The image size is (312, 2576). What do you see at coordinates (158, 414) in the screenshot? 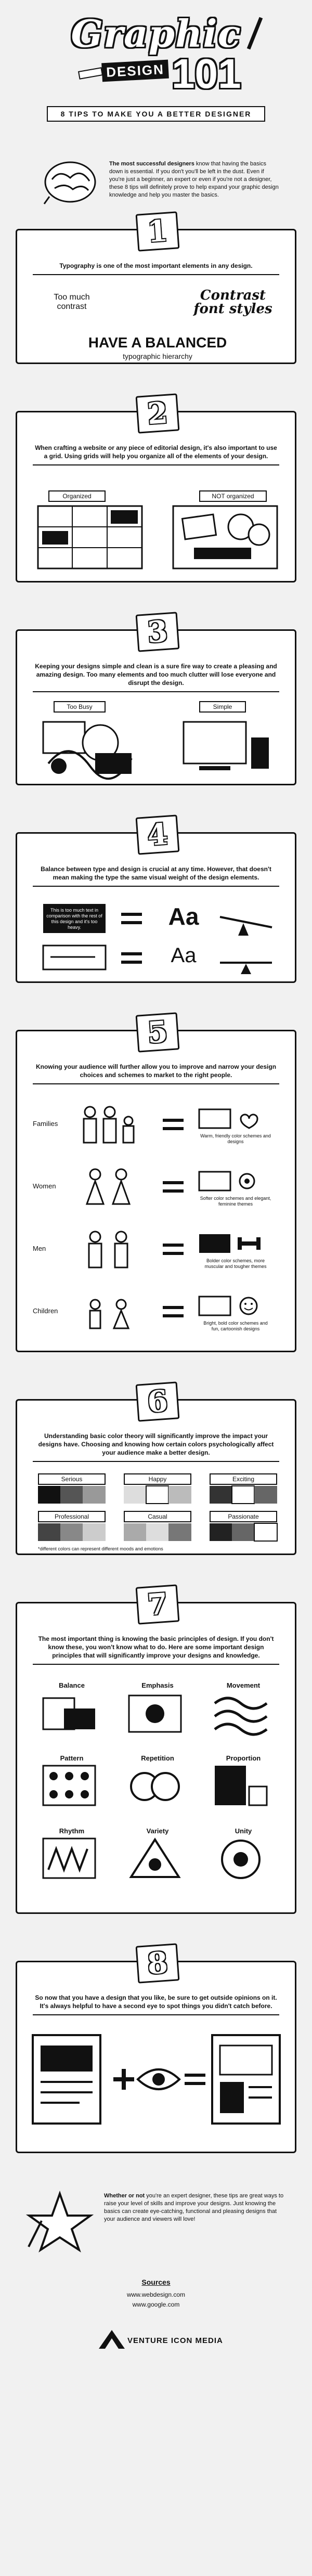
I see `section-2-number: 2` at bounding box center [158, 414].